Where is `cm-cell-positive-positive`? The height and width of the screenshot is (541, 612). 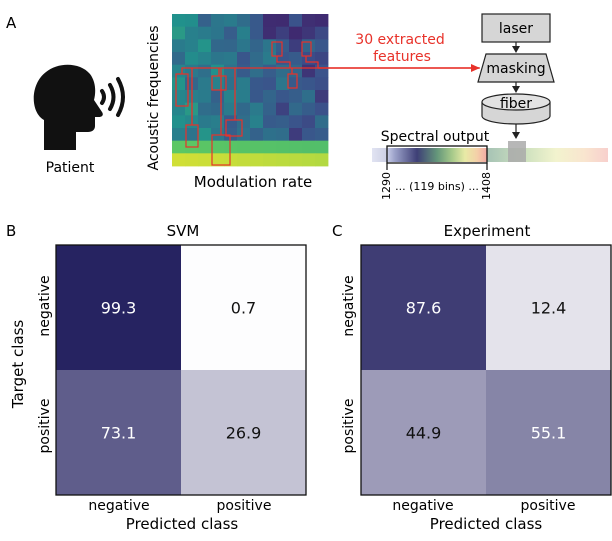
cm-cell-positive-positive is located at coordinates (548, 432).